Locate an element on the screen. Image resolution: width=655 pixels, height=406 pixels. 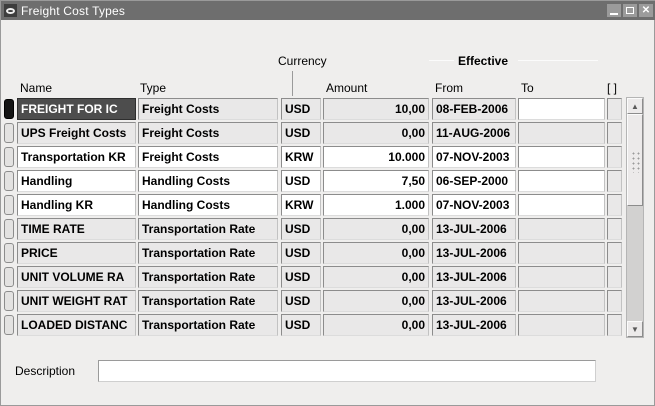
vertical-scrollbar: ▲ ▼ is located at coordinates (635, 217).